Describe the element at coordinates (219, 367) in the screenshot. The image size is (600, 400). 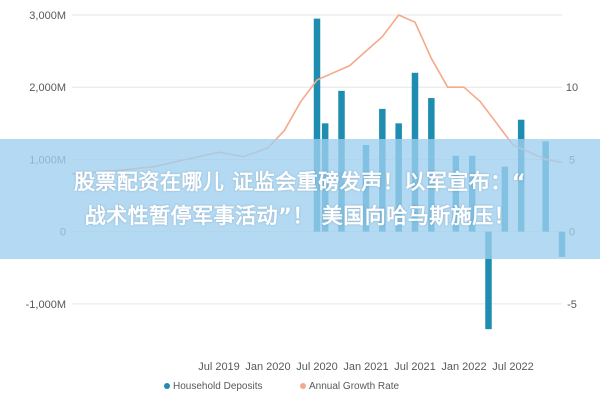
I see `x-tick-label: Jul 2019` at that location.